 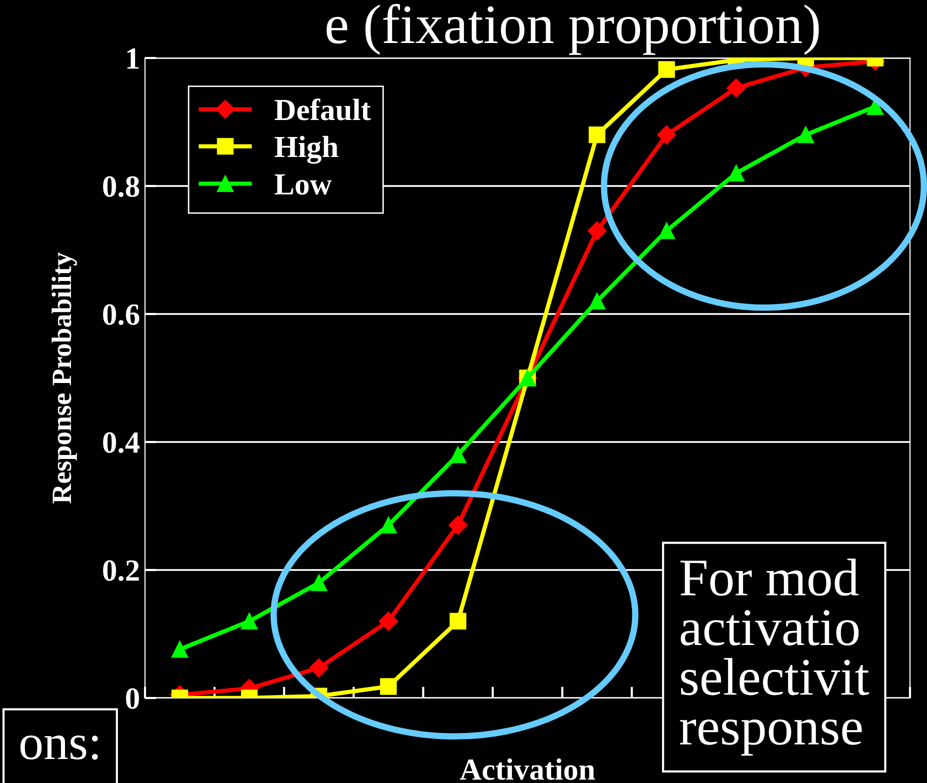 I want to click on legend-label: Default, so click(x=322, y=109).